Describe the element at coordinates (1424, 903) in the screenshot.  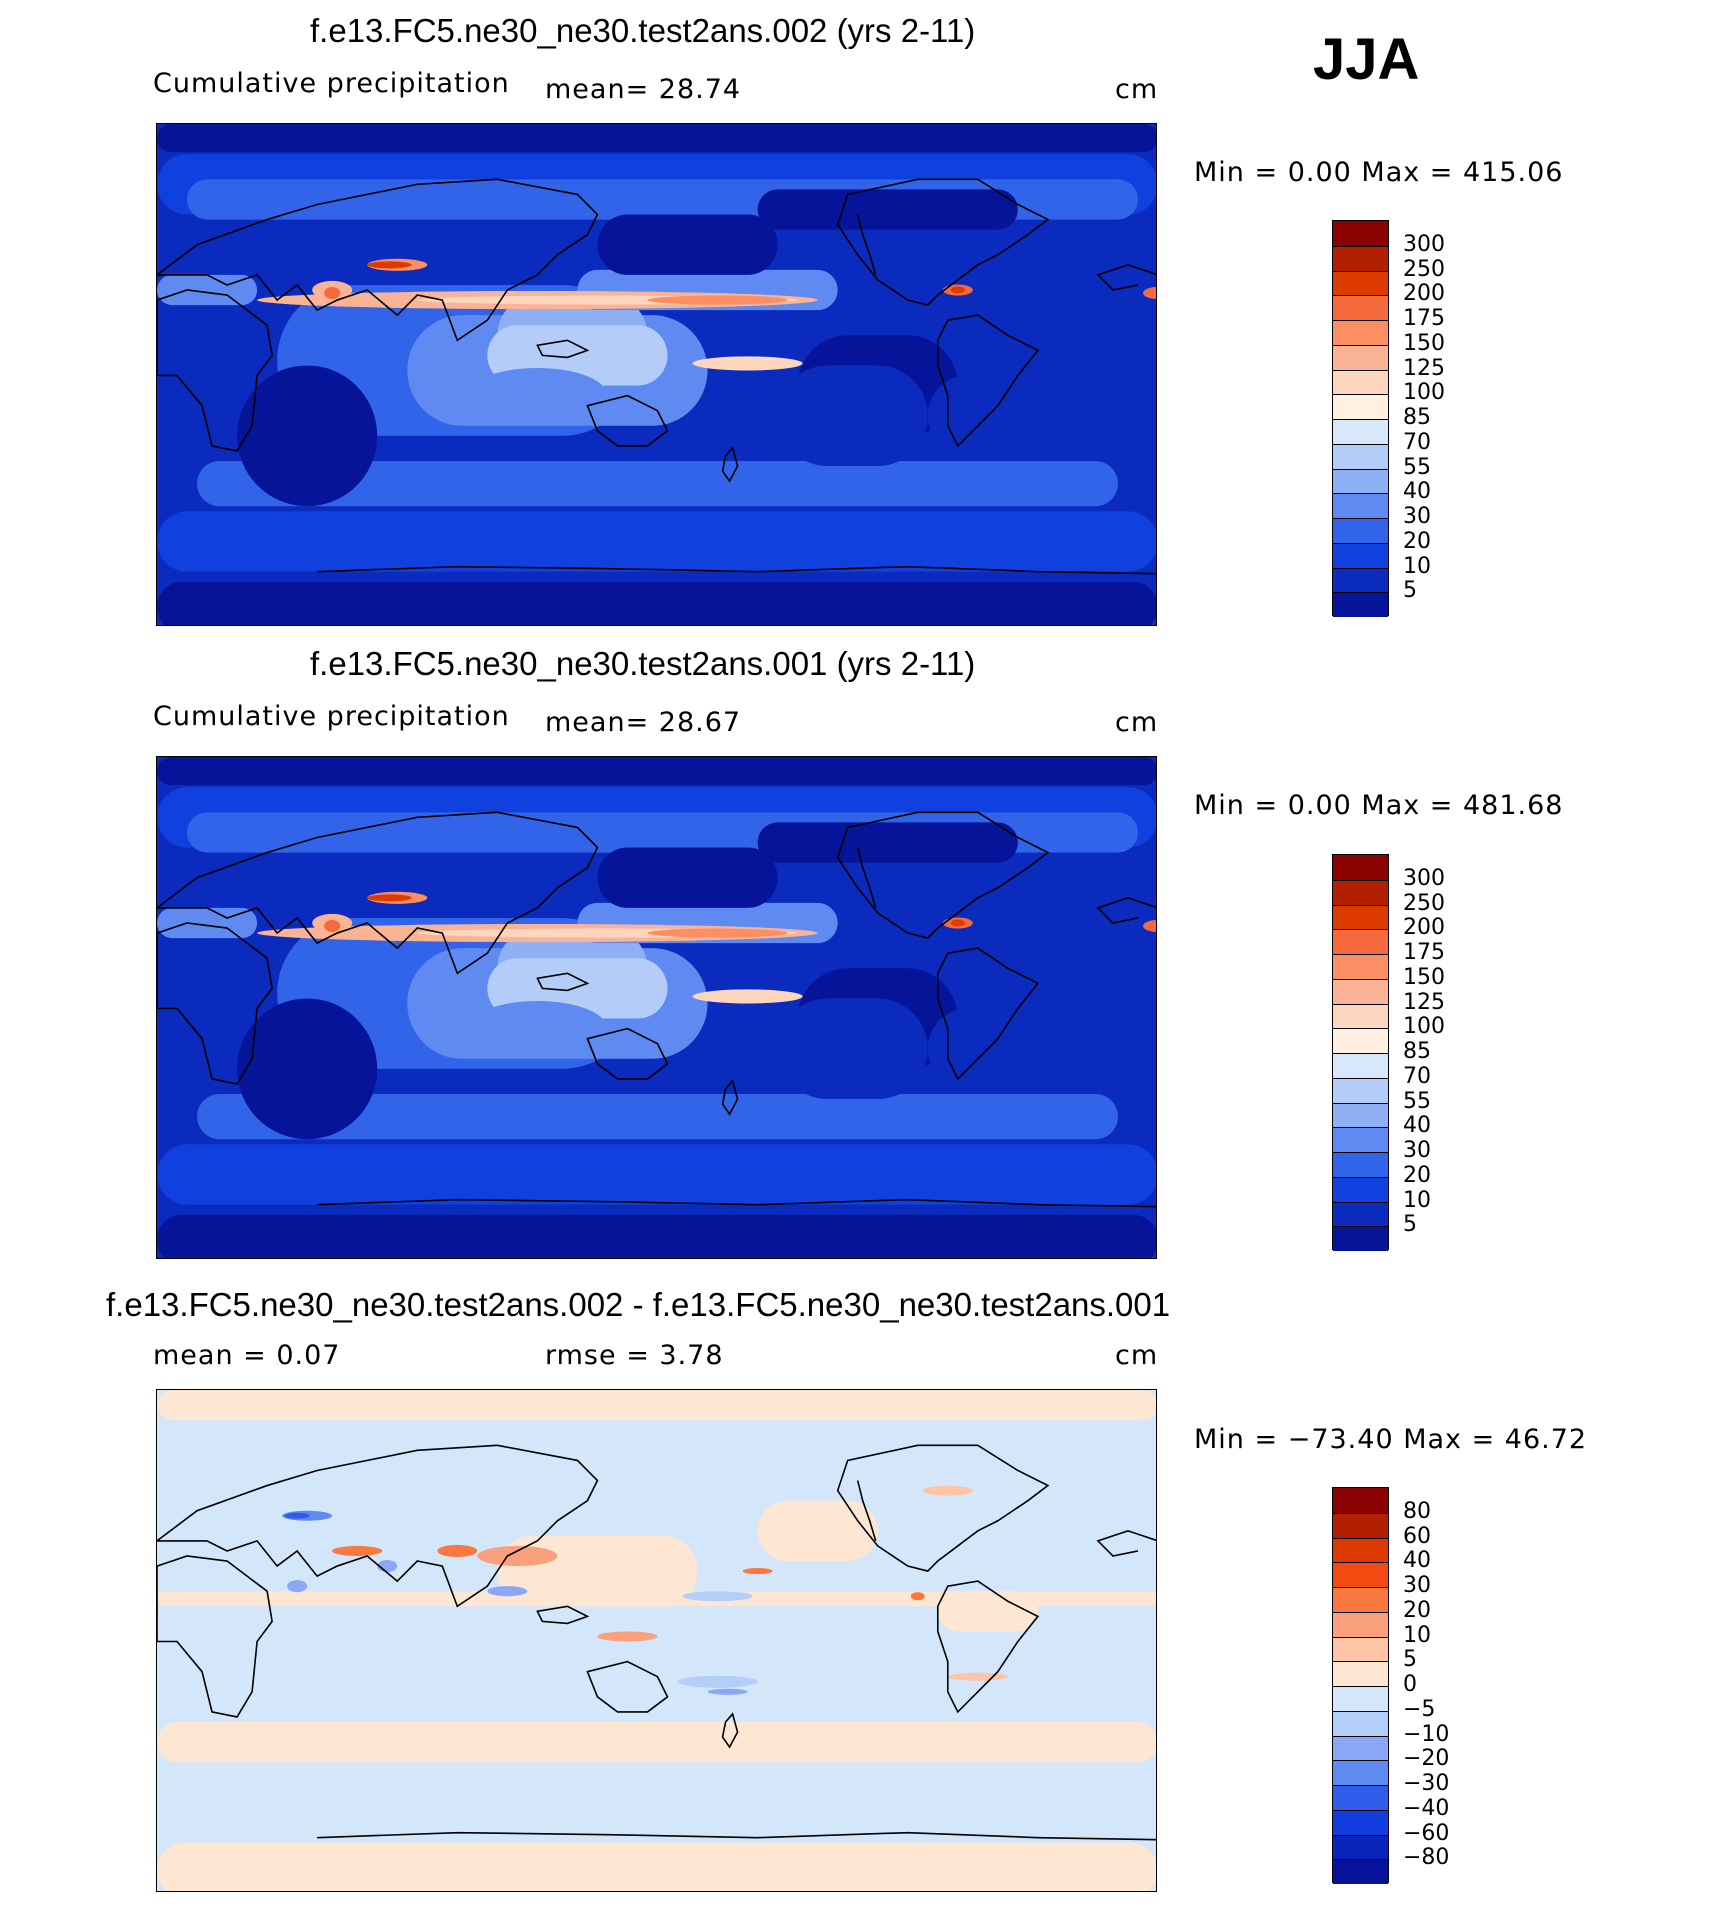
I see `colorbar-tick-label: 250` at that location.